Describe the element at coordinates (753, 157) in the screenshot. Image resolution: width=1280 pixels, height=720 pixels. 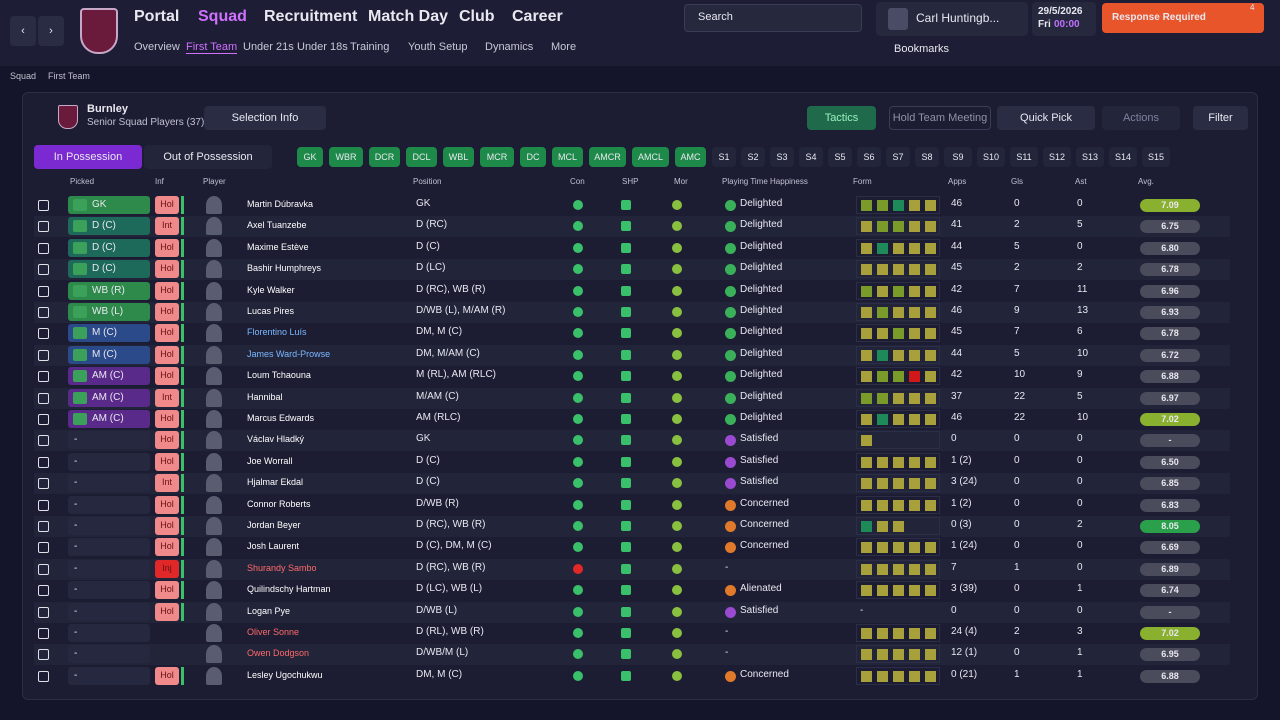
I see `slot-button: S2` at that location.